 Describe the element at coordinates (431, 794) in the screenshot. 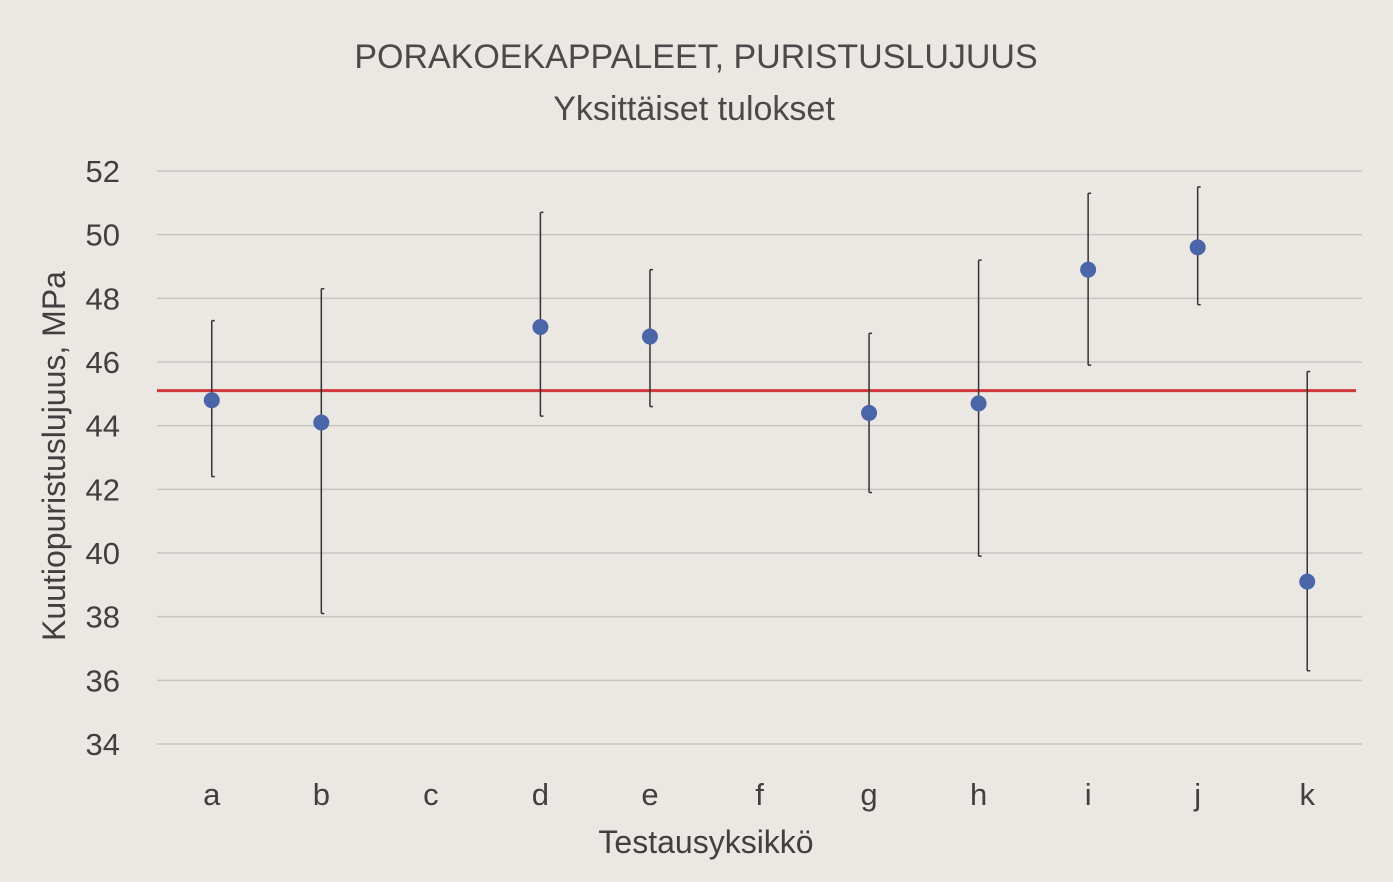

I see `x-tick-label: c` at that location.